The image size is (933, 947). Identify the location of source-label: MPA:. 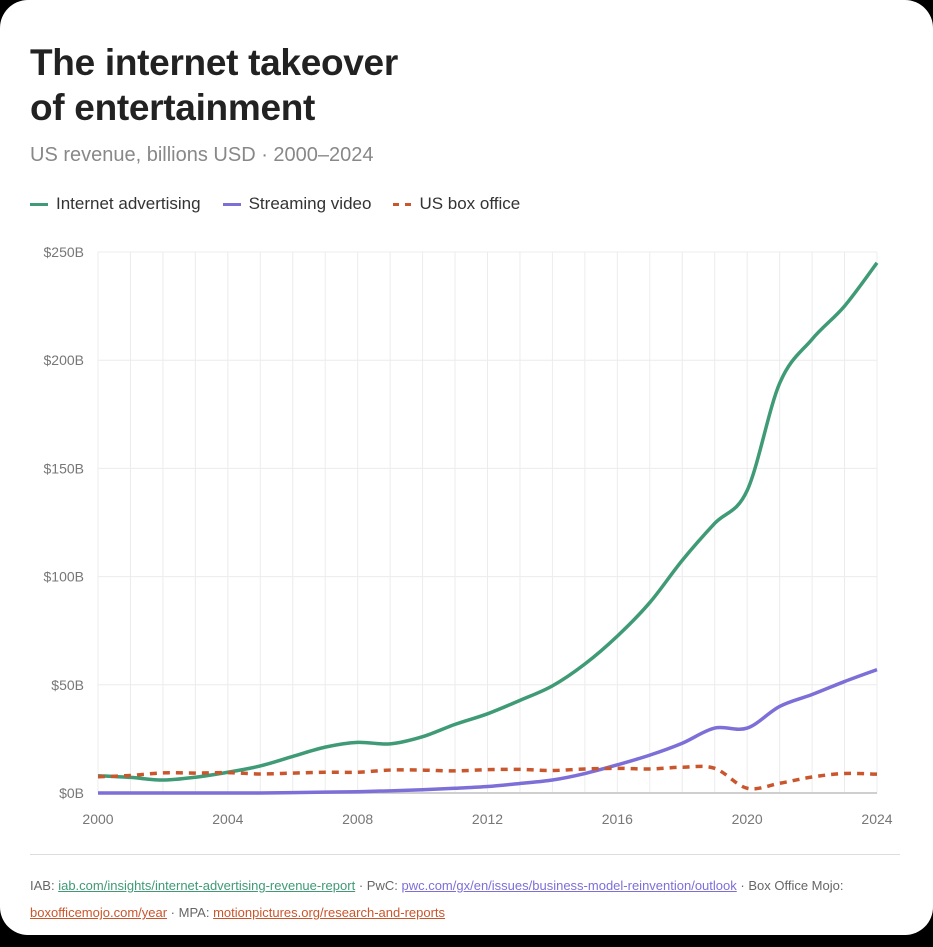
(194, 912).